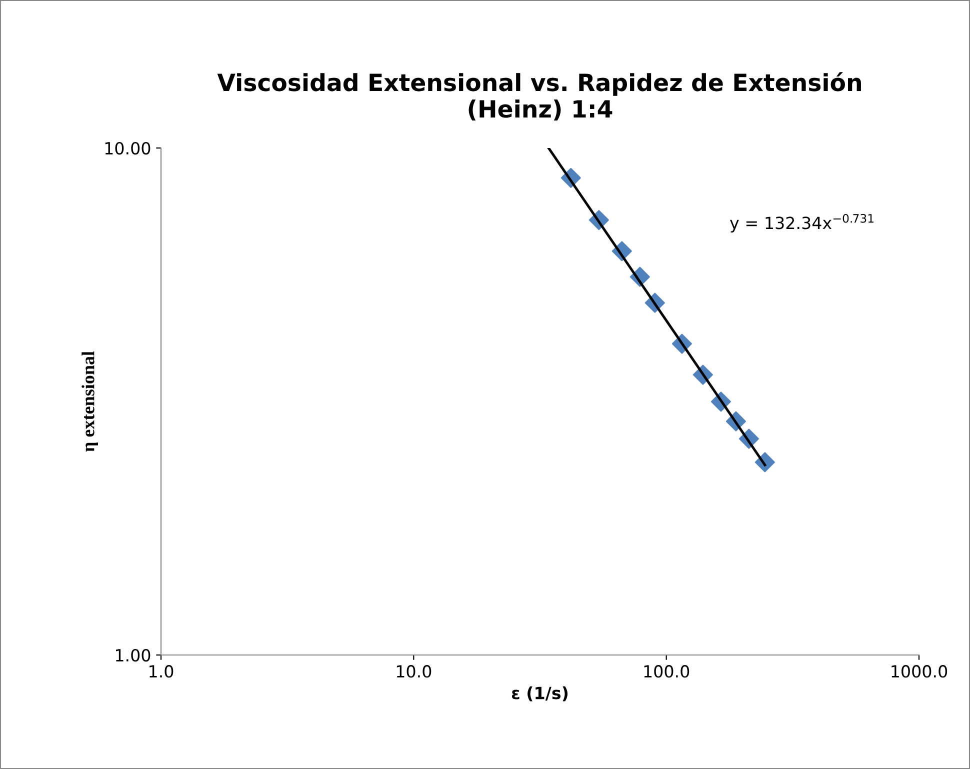  I want to click on x-tick-label: 10.0, so click(414, 671).